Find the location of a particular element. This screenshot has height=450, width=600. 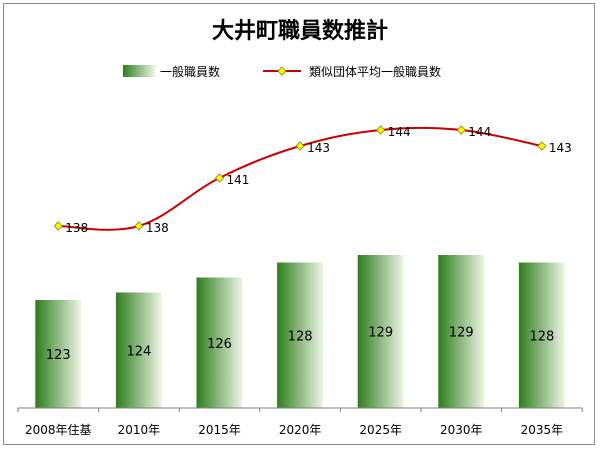

x-tick-label-5: 2030年 is located at coordinates (461, 430).